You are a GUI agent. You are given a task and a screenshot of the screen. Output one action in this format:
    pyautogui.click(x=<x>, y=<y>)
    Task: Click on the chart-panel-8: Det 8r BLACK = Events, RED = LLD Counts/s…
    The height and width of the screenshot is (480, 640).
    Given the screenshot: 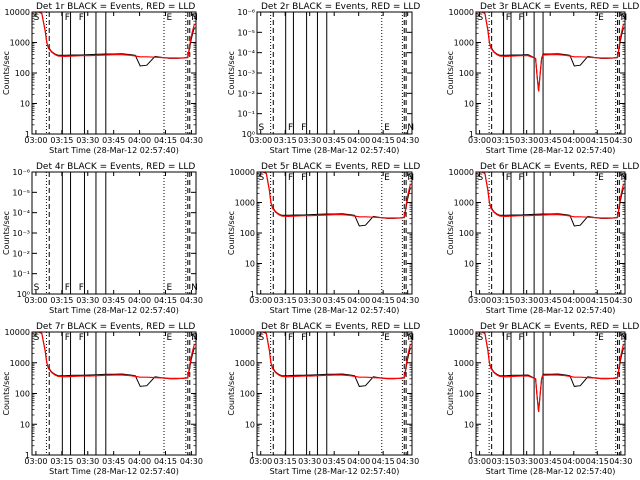 What is the action you would take?
    pyautogui.click(x=323, y=399)
    